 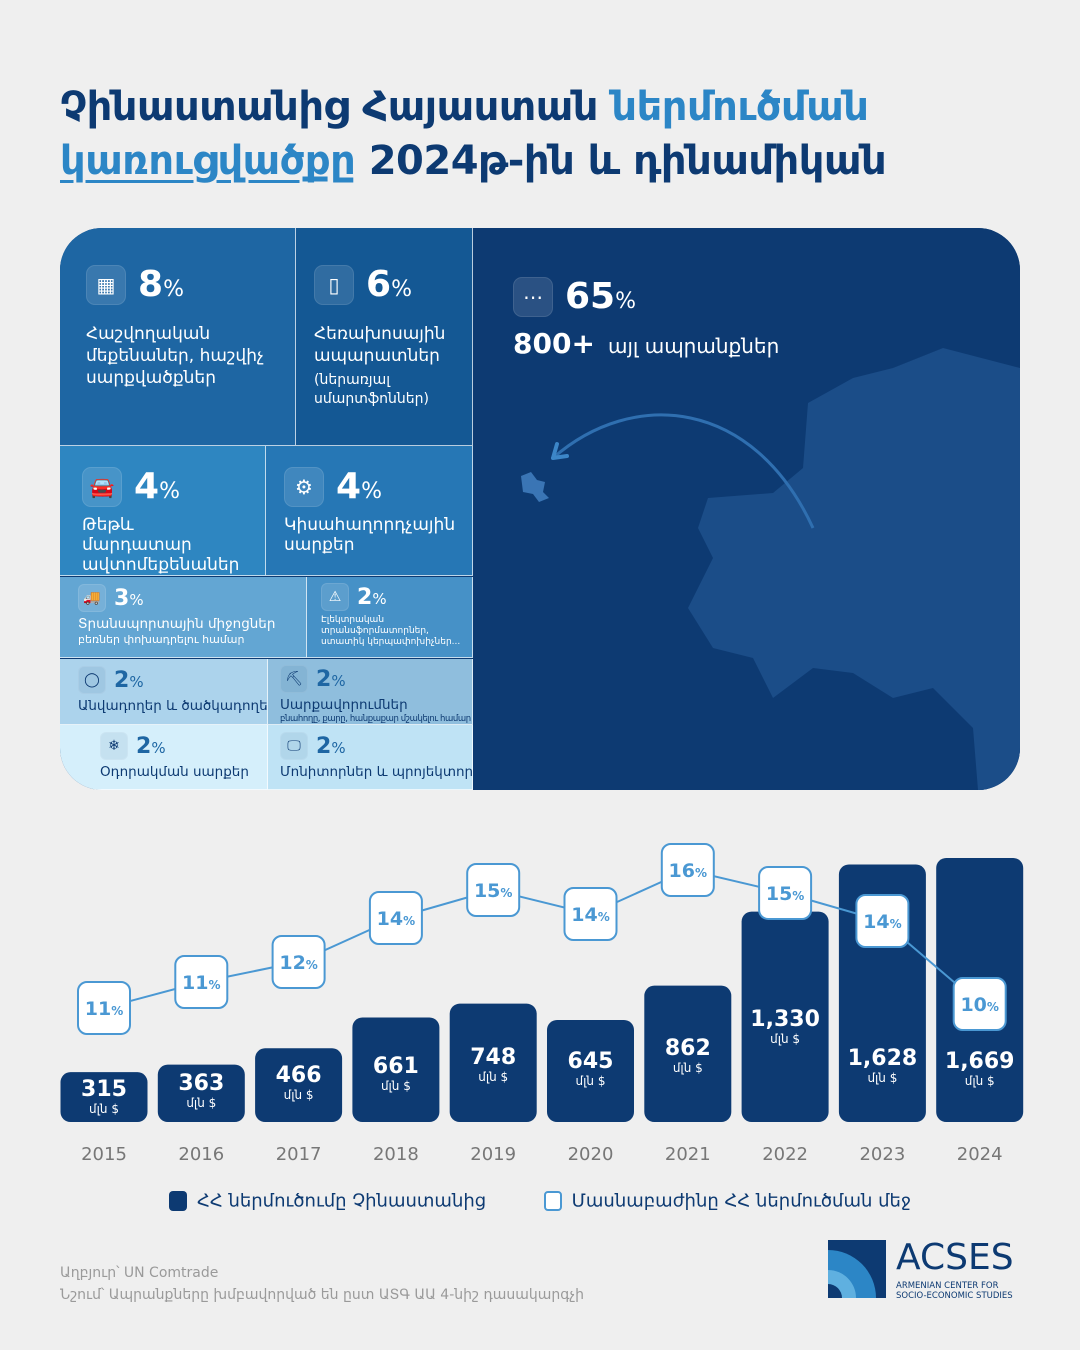 I want to click on tile-label: Տրանսպորտային միջոցներ, so click(x=177, y=624).